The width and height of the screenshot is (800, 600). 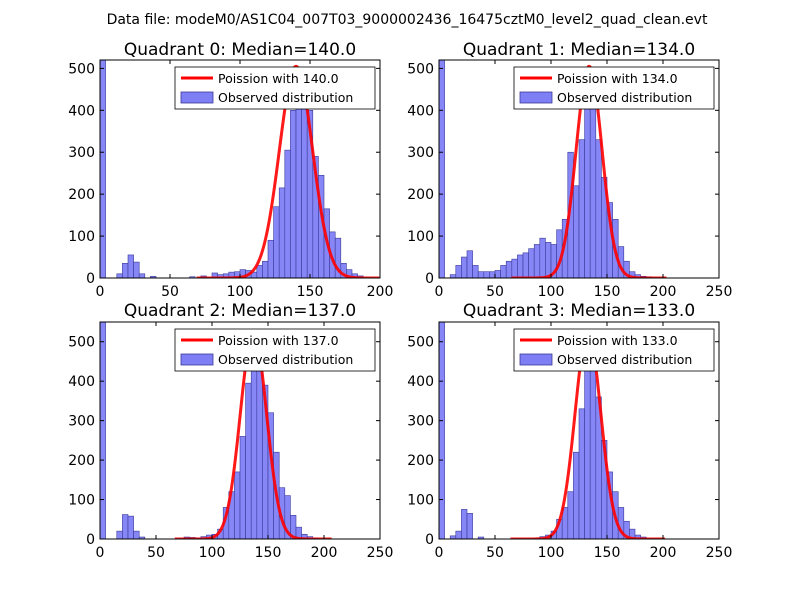 What do you see at coordinates (278, 340) in the screenshot?
I see `legend-entry-fit: Poission with 137.0` at bounding box center [278, 340].